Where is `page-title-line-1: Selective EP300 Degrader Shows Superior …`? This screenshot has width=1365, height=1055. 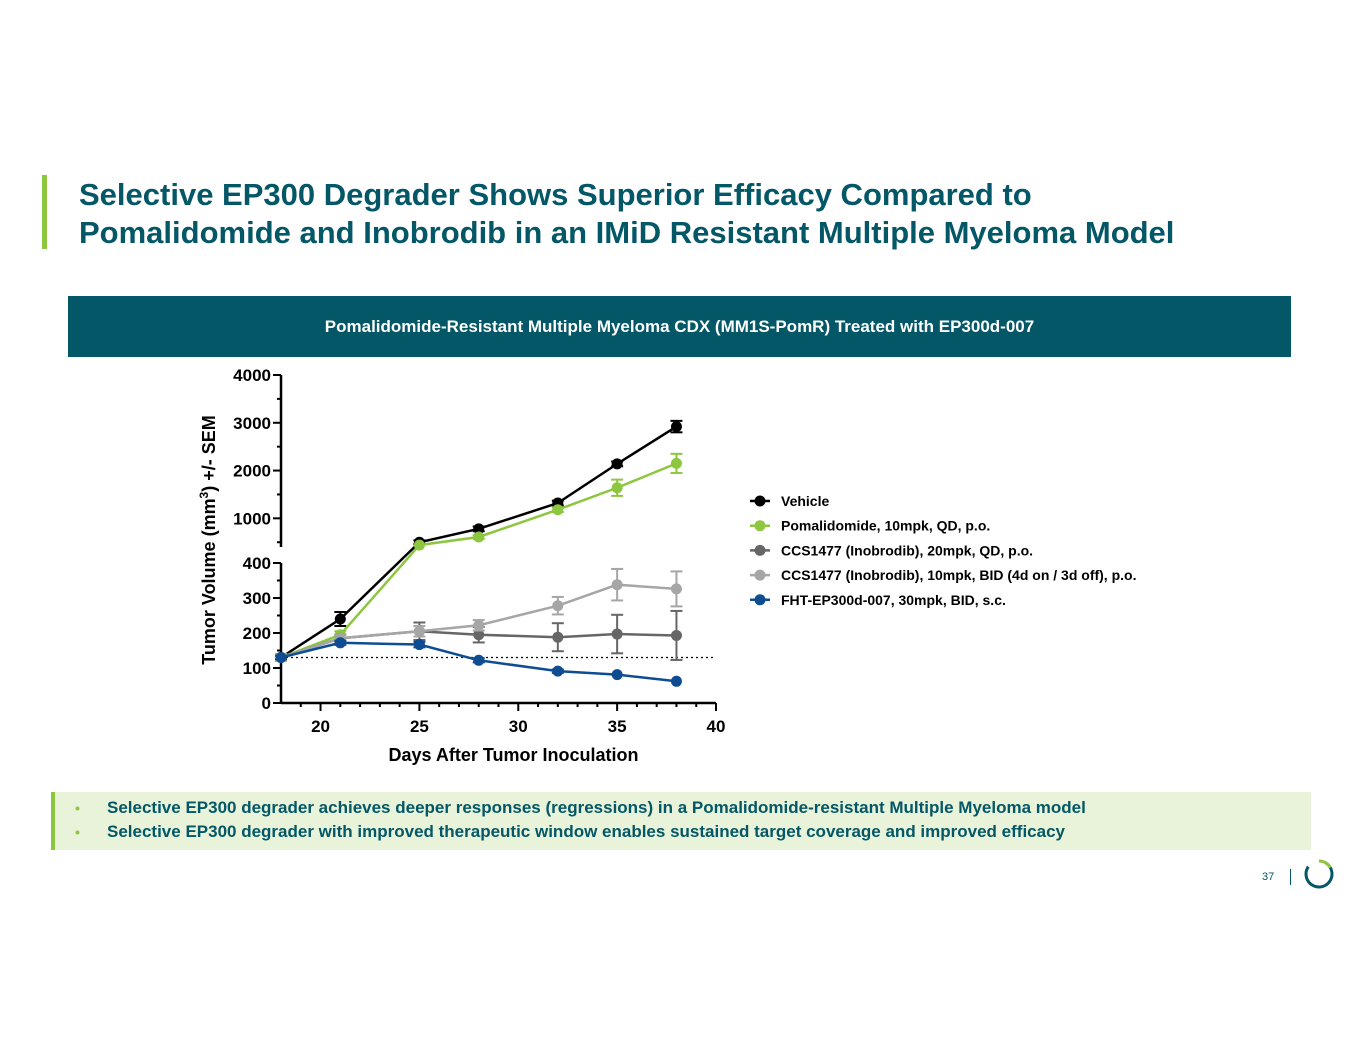 page-title-line-1: Selective EP300 Degrader Shows Superior … is located at coordinates (555, 194).